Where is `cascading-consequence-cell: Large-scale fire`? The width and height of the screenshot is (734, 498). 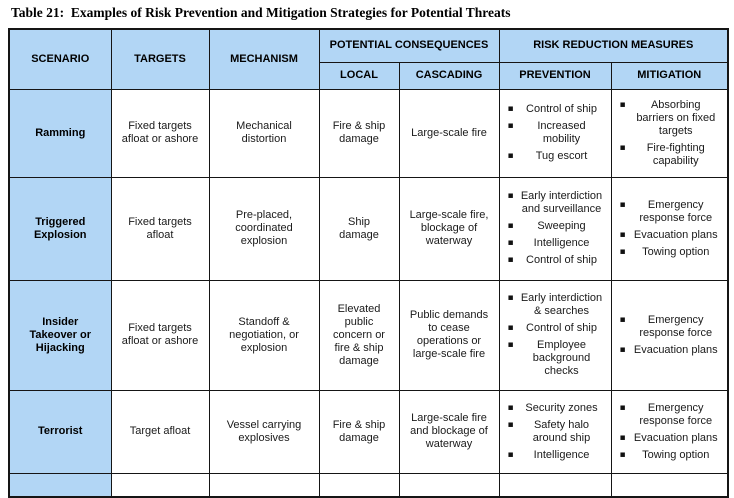 cascading-consequence-cell: Large-scale fire is located at coordinates (449, 133).